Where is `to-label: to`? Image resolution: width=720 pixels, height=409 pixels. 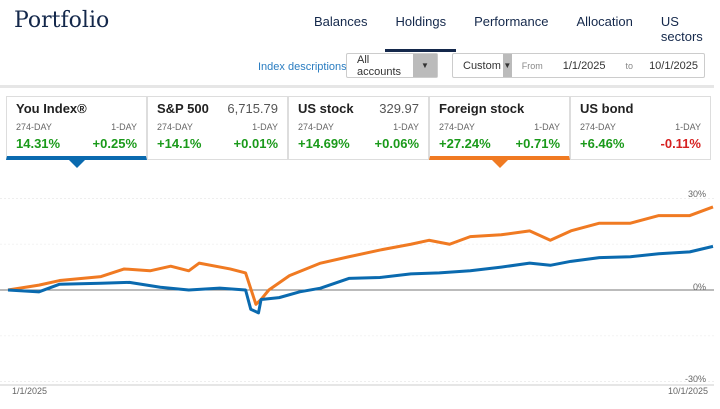
to-label: to is located at coordinates (629, 65).